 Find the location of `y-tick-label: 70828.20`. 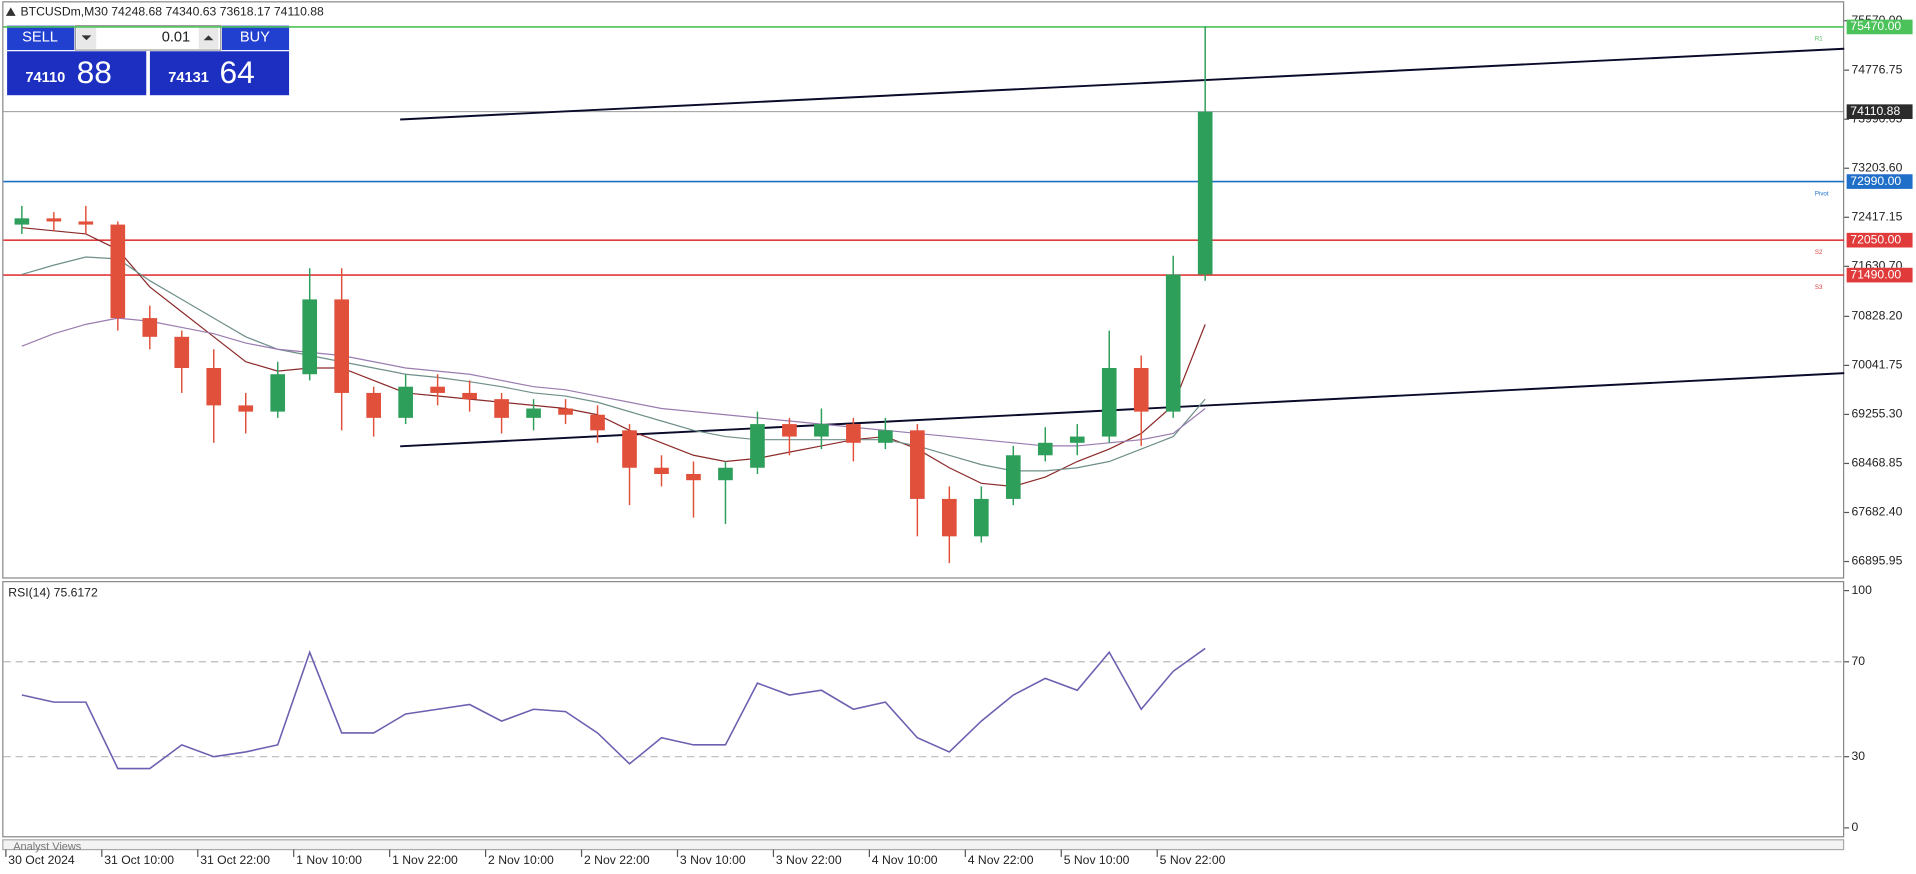

y-tick-label: 70828.20 is located at coordinates (1877, 316).